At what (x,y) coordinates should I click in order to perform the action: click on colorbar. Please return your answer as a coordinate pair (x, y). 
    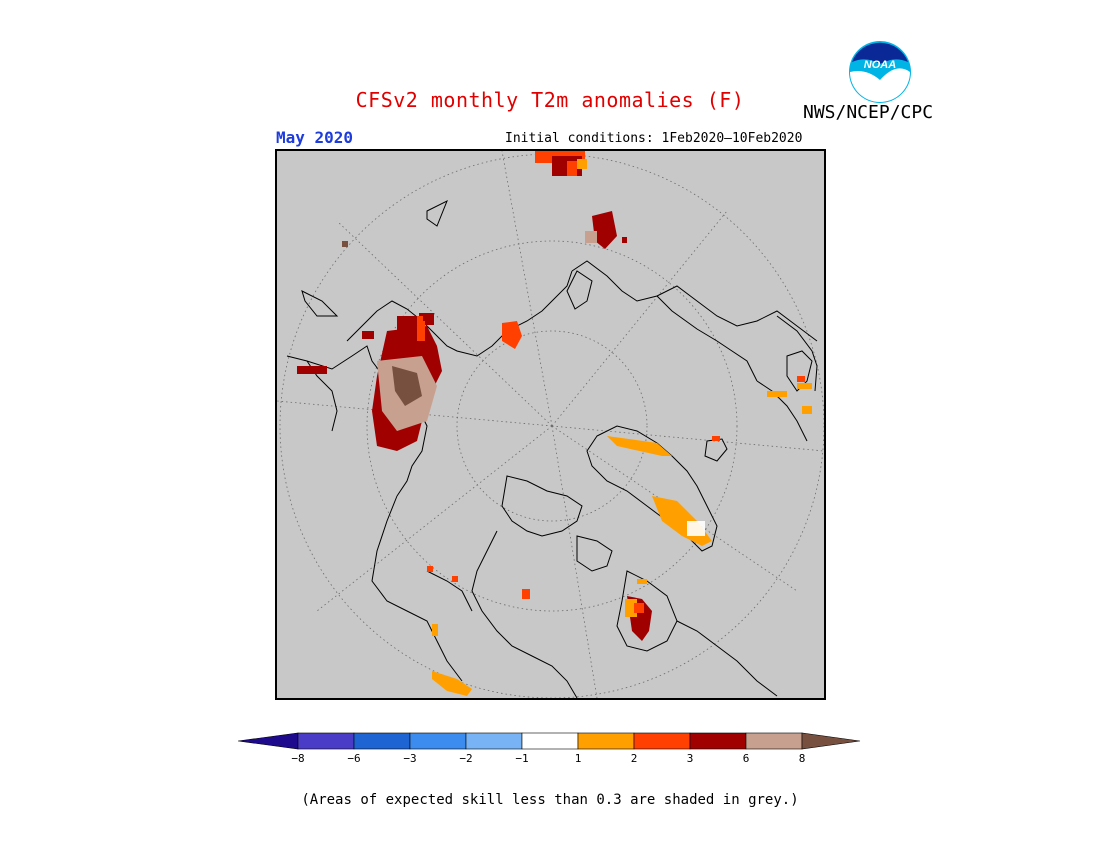
    Looking at the image, I should click on (549, 743).